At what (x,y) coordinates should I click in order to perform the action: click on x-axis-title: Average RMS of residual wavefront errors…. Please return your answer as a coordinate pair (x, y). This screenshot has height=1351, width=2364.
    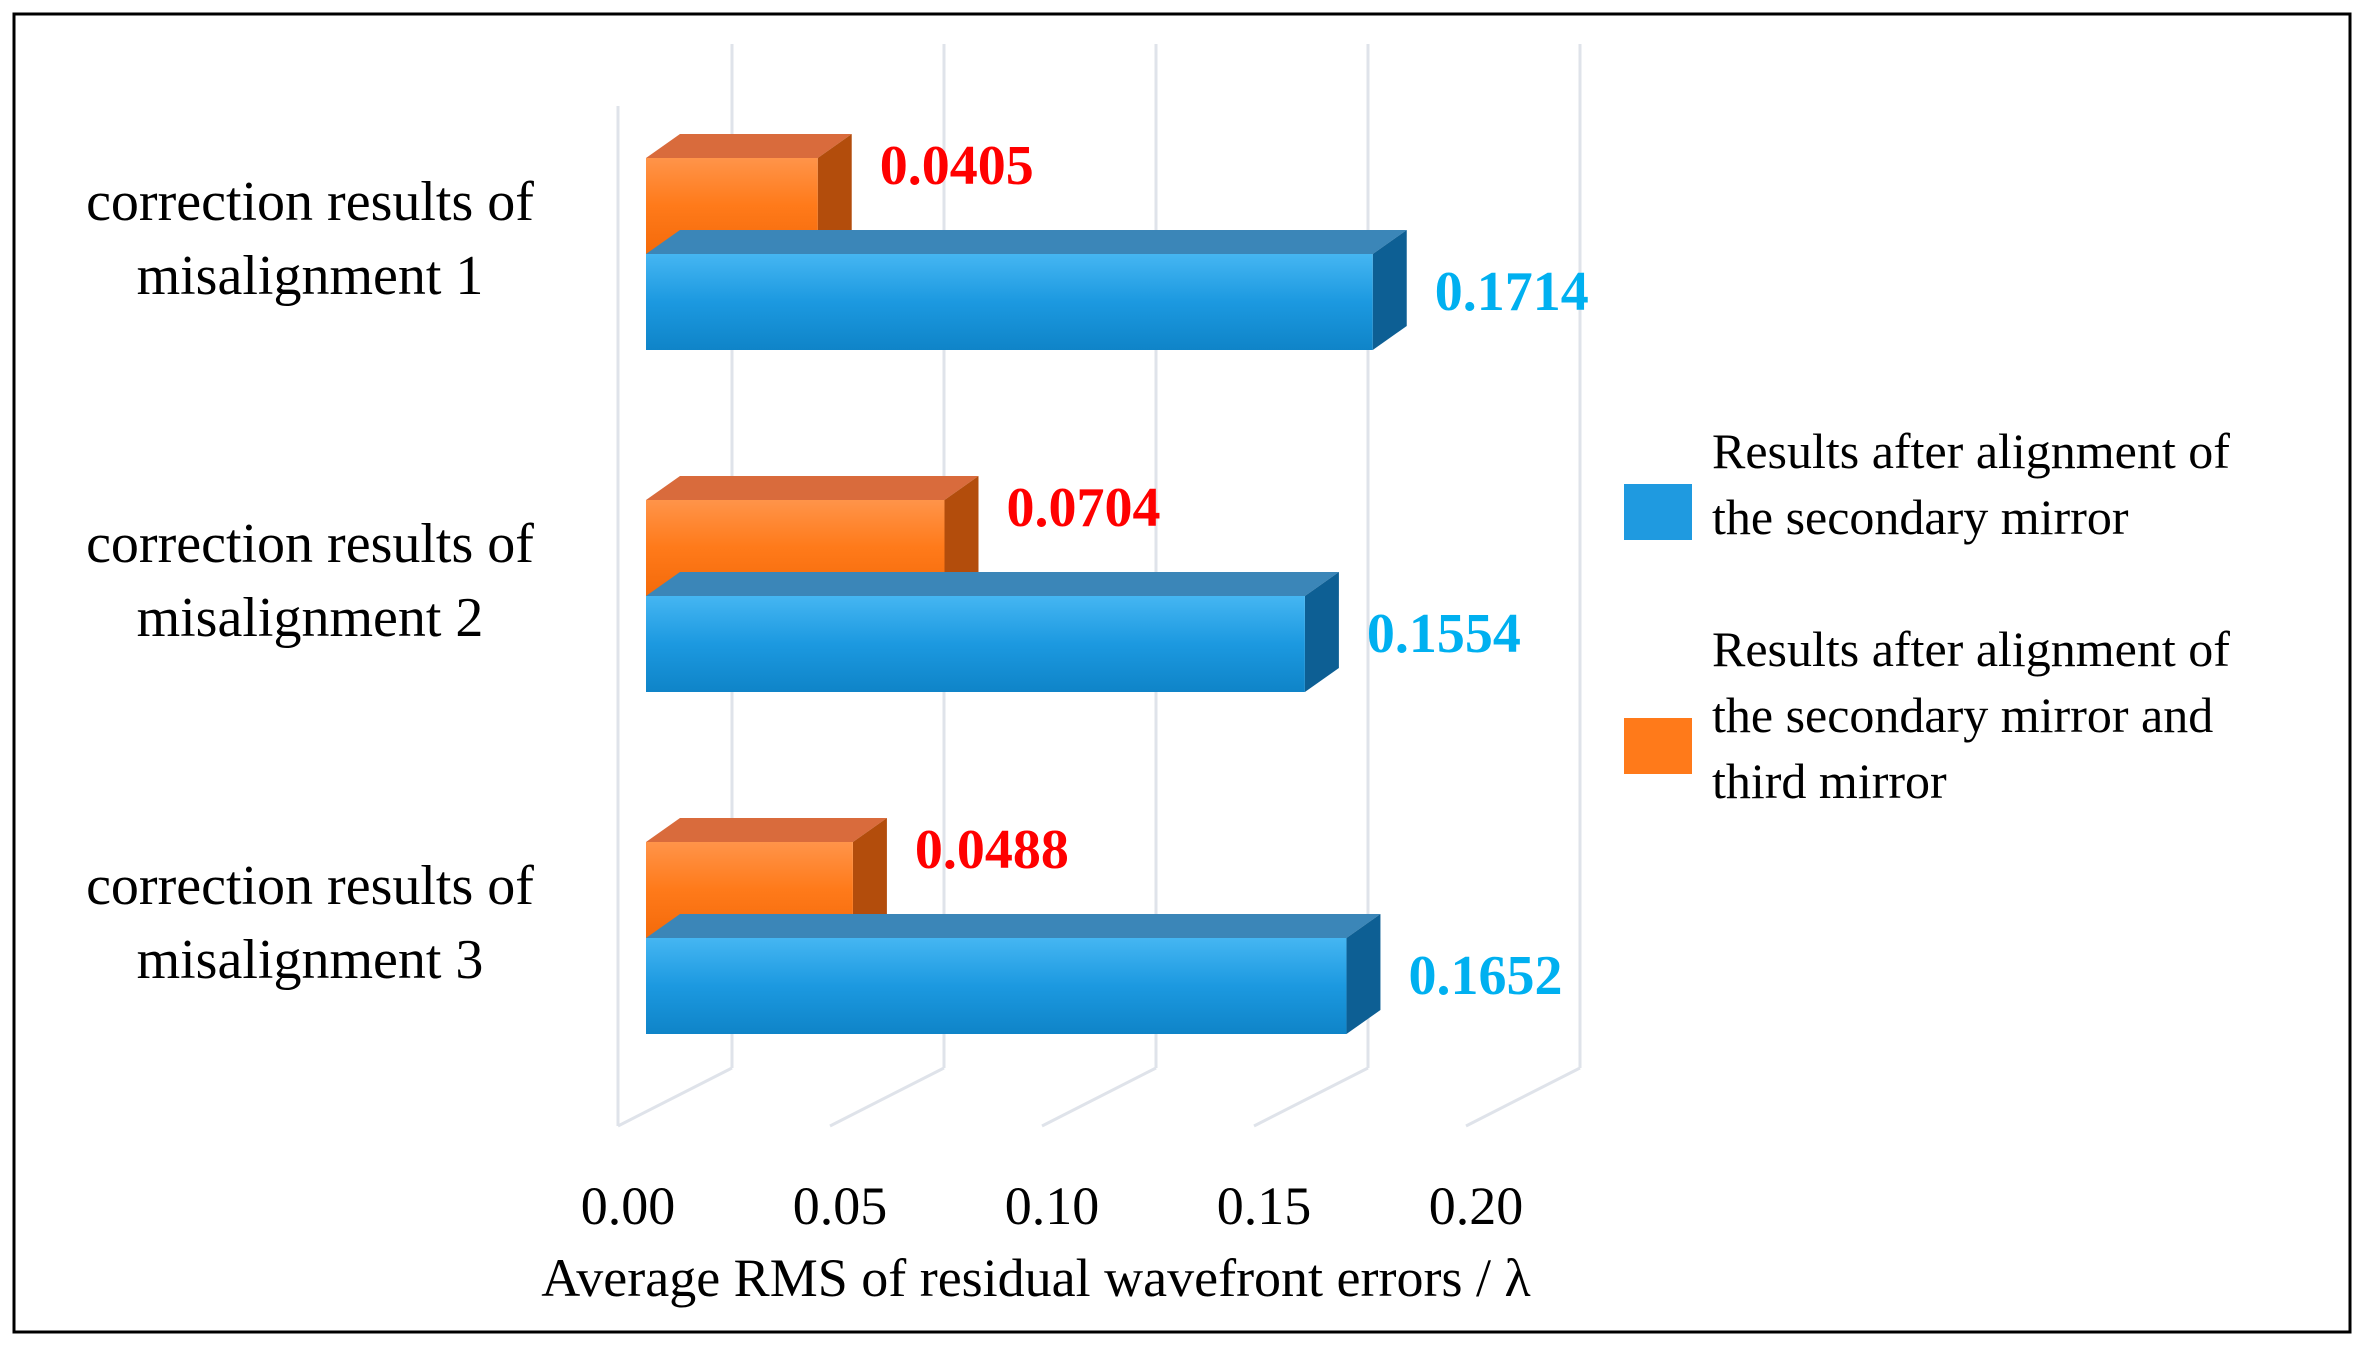
    Looking at the image, I should click on (1035, 1278).